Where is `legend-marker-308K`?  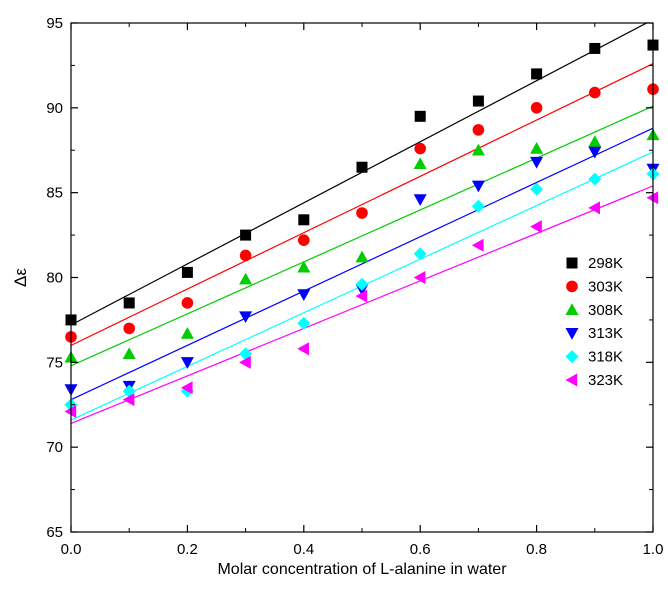 legend-marker-308K is located at coordinates (572, 309).